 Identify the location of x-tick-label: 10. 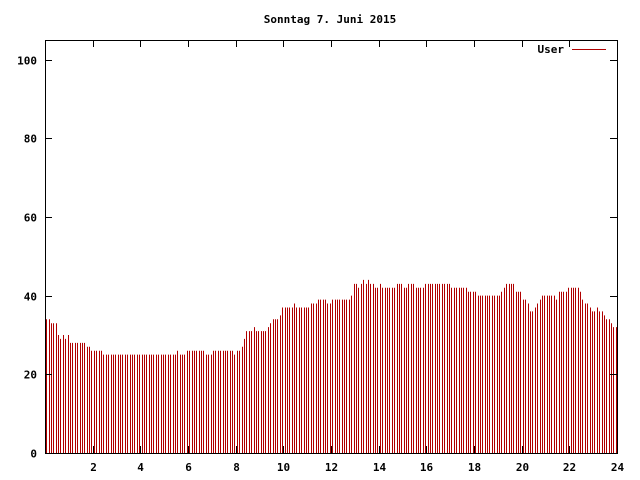
(283, 467).